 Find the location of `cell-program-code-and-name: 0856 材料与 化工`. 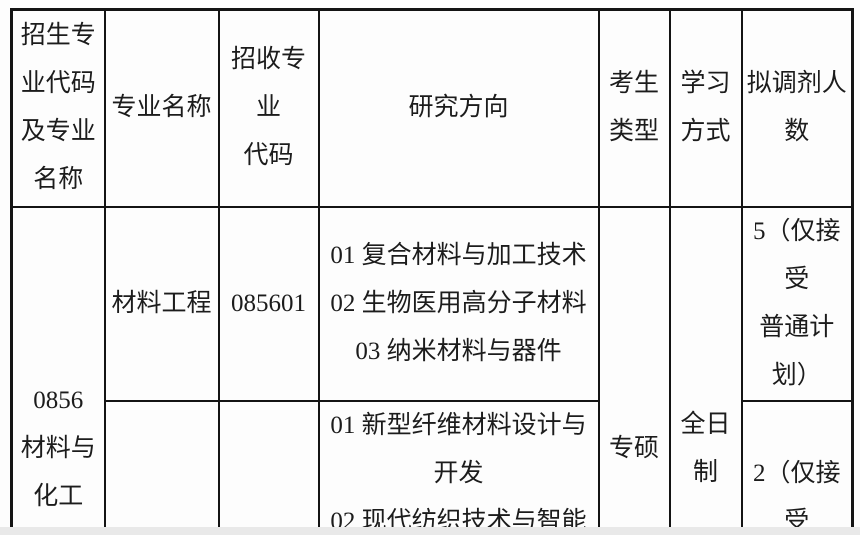

cell-program-code-and-name: 0856 材料与 化工 is located at coordinates (58, 370).